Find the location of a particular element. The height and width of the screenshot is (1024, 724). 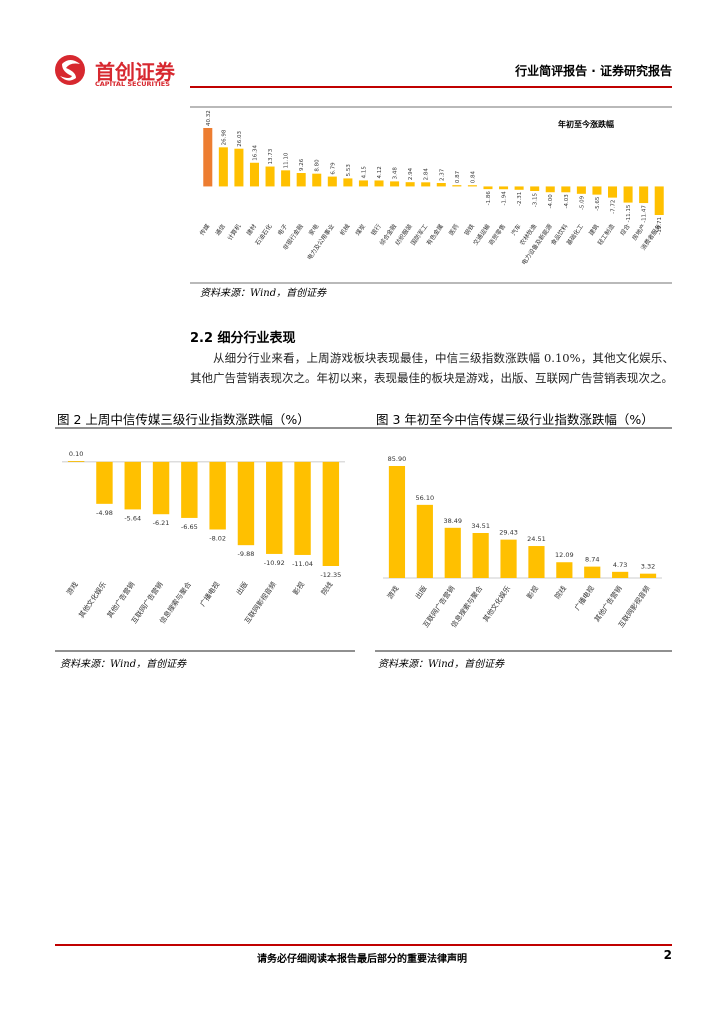

category-label: 医药 is located at coordinates (453, 230).